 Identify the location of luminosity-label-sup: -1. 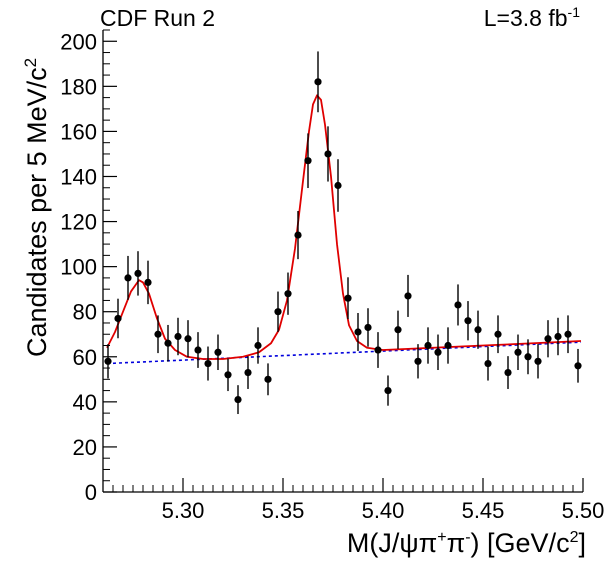
(574, 12).